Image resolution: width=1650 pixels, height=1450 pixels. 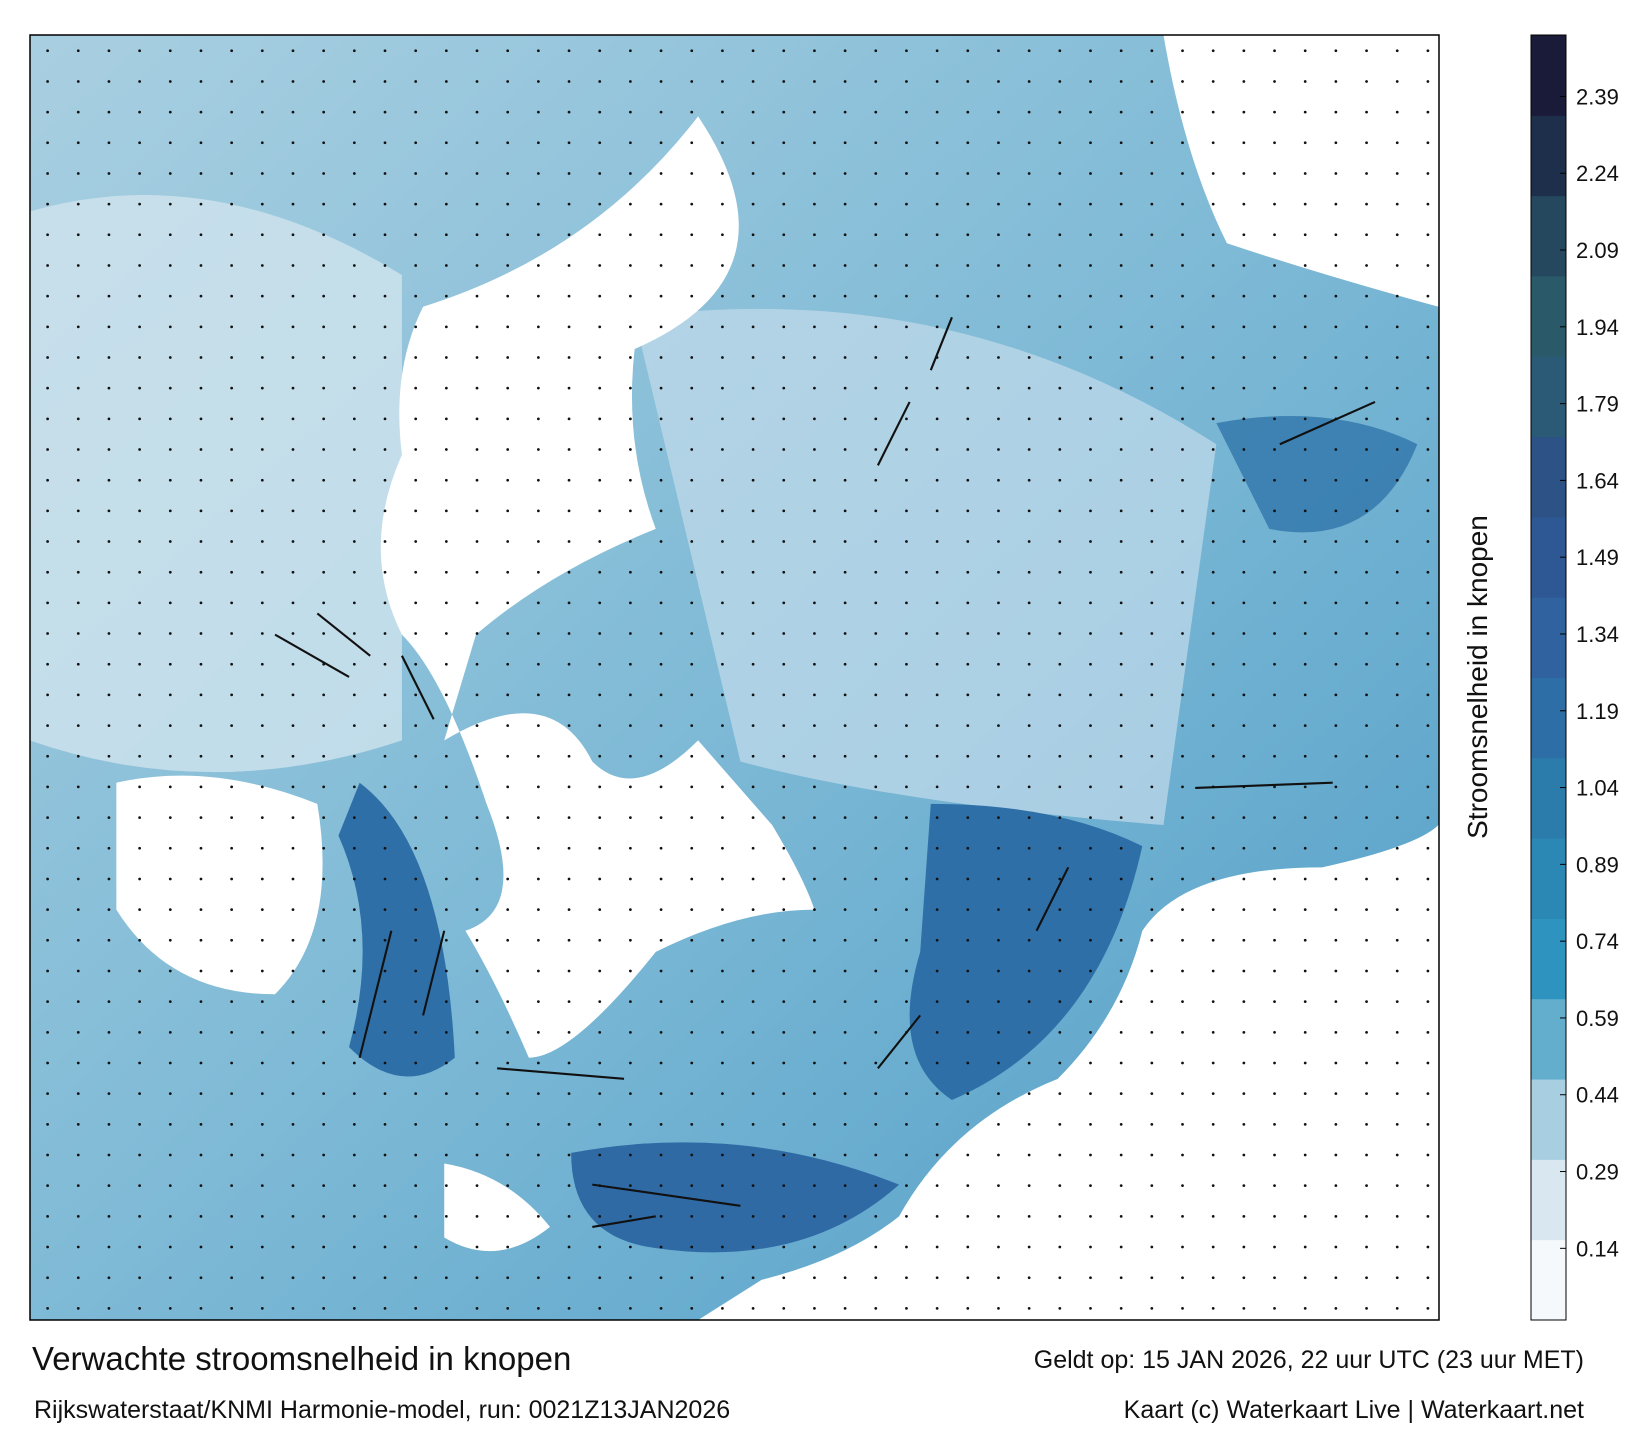 I want to click on colorbar-band, so click(x=1548, y=156).